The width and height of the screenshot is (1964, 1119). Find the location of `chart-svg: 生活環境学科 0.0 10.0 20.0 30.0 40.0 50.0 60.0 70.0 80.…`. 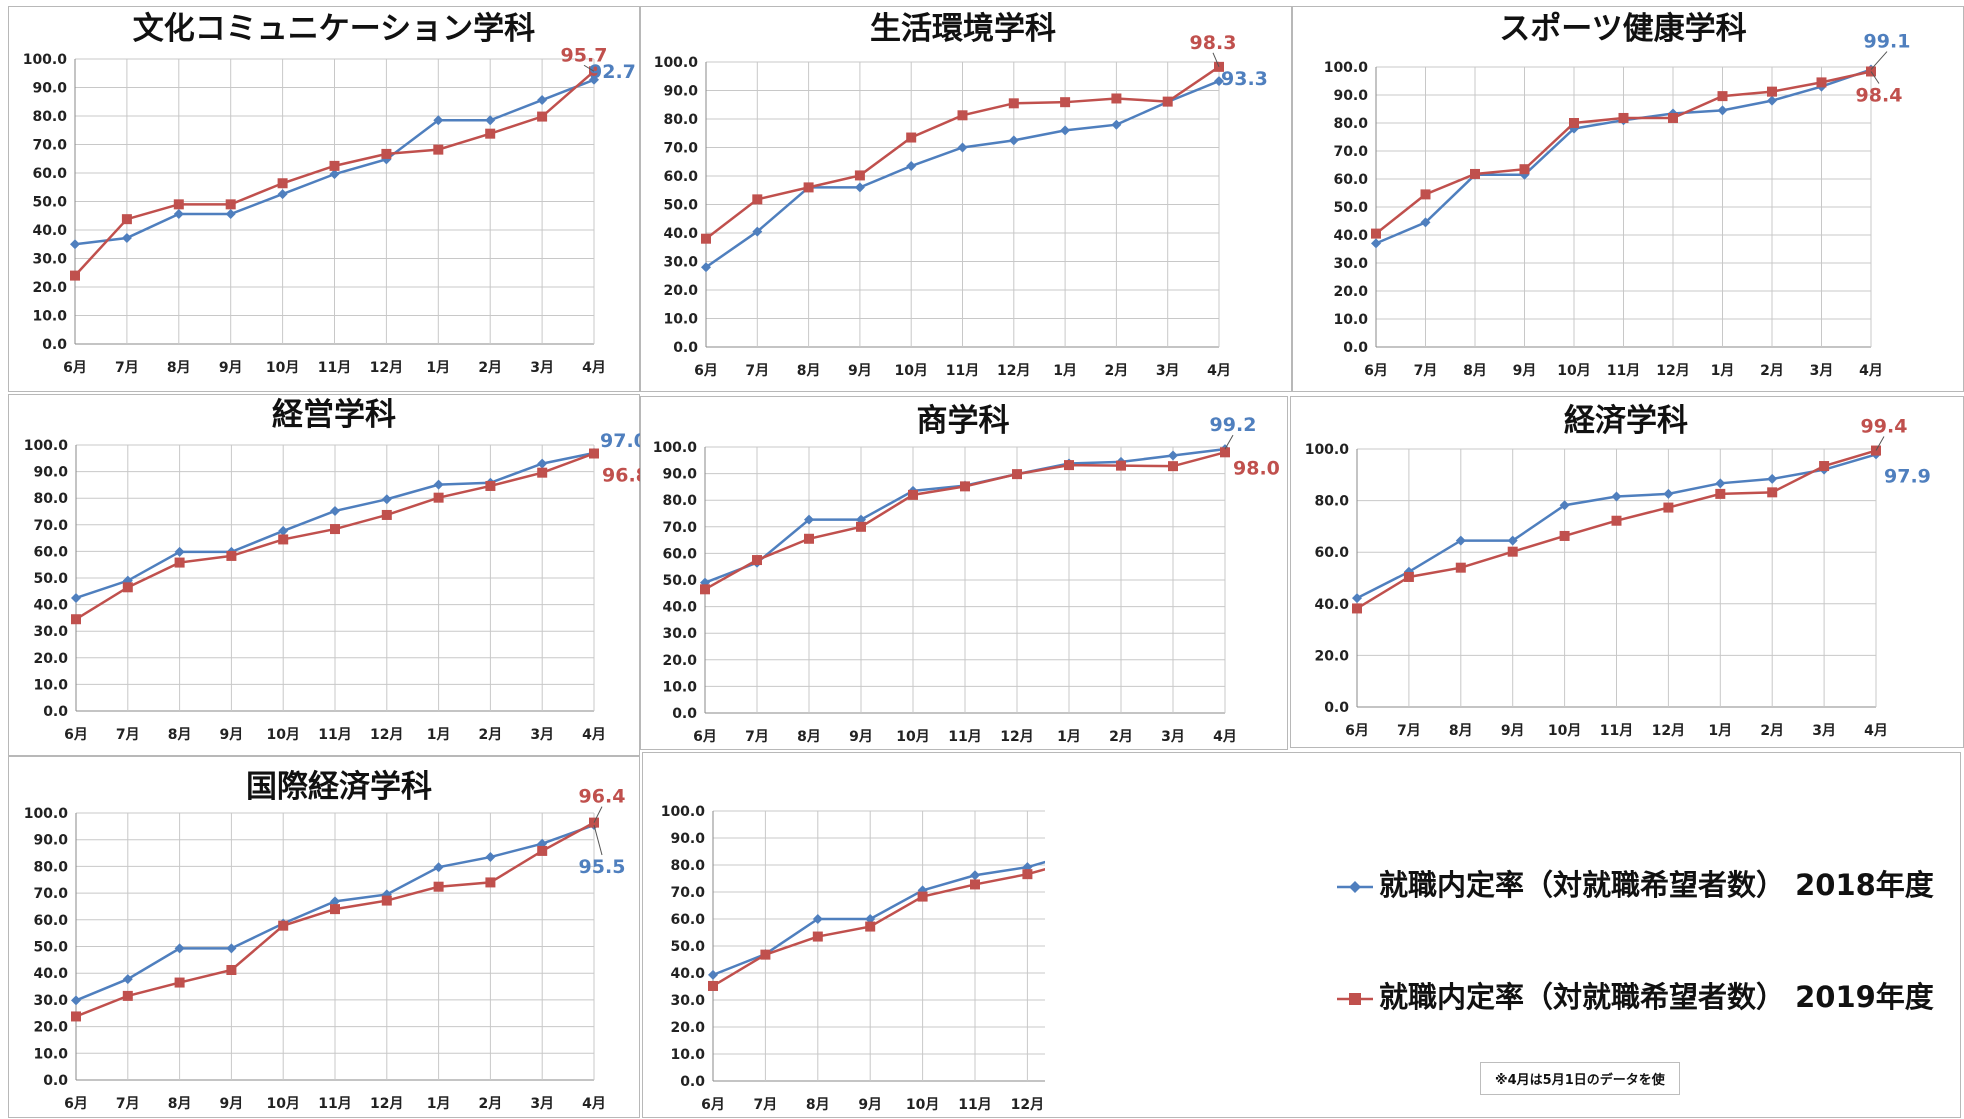

chart-svg: 生活環境学科 0.0 10.0 20.0 30.0 40.0 50.0 60.0 70.0 80.… is located at coordinates (961, 195).